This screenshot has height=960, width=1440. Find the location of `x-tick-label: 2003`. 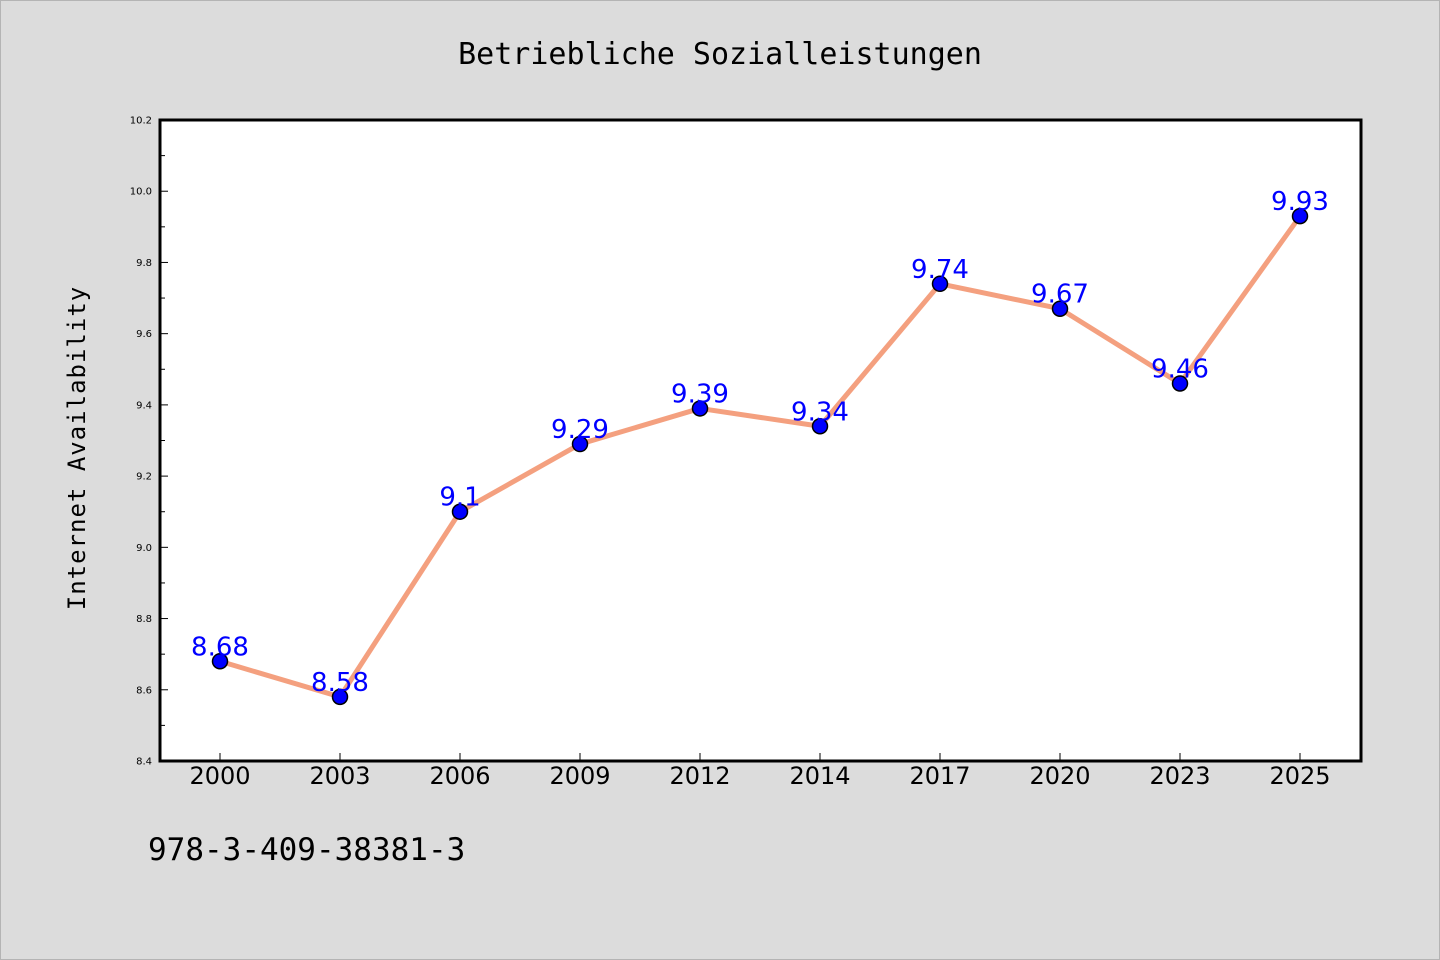

x-tick-label: 2003 is located at coordinates (339, 776).